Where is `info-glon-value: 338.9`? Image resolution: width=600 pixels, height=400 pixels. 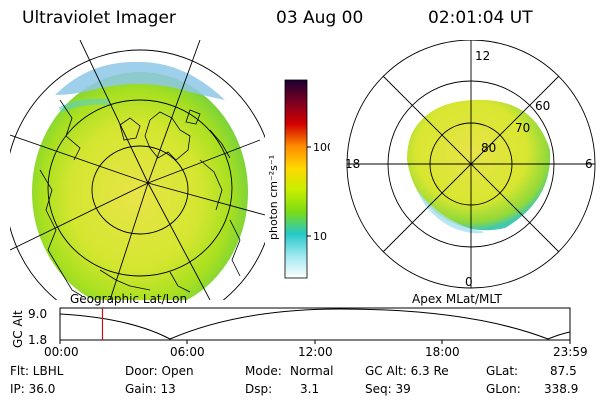 info-glon-value: 338.9 is located at coordinates (561, 389).